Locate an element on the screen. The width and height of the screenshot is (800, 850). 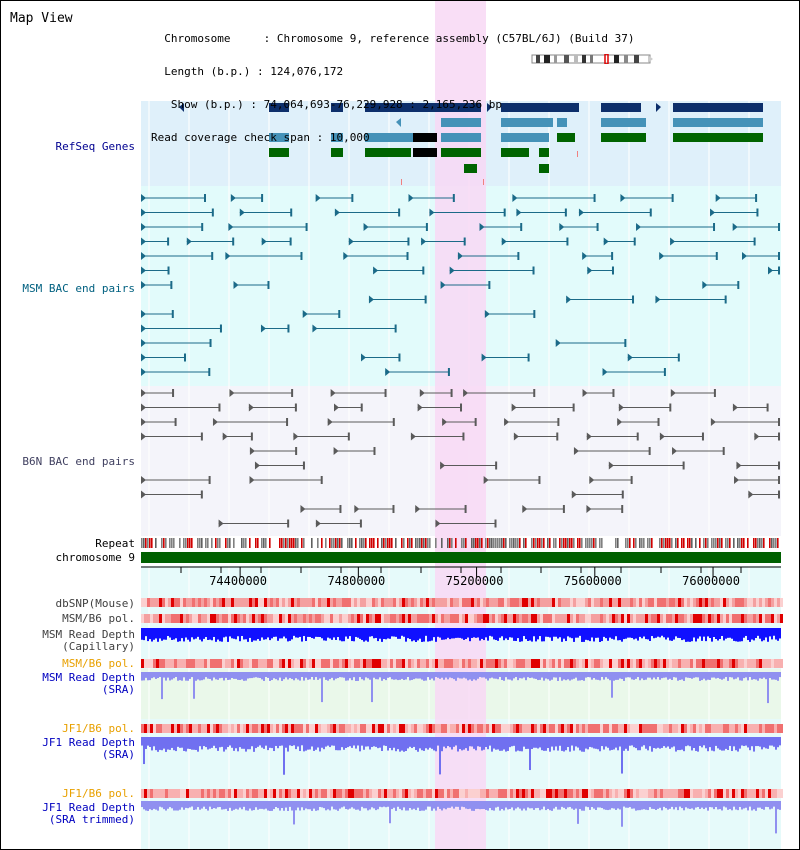
chromosome-ideogram is located at coordinates (592, 59).